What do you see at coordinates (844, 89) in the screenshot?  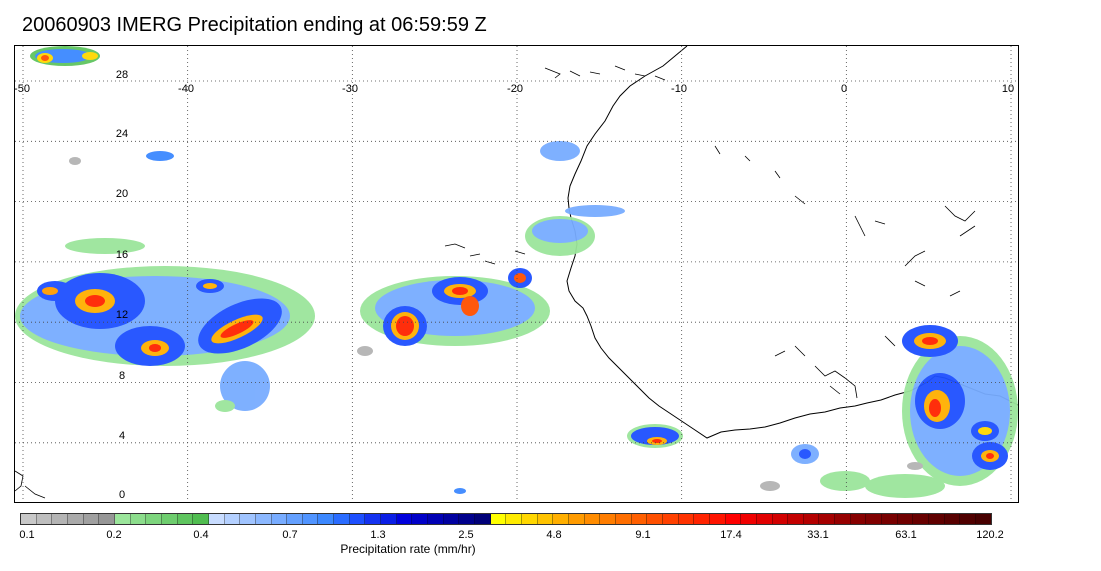 I see `lon-label: 0` at bounding box center [844, 89].